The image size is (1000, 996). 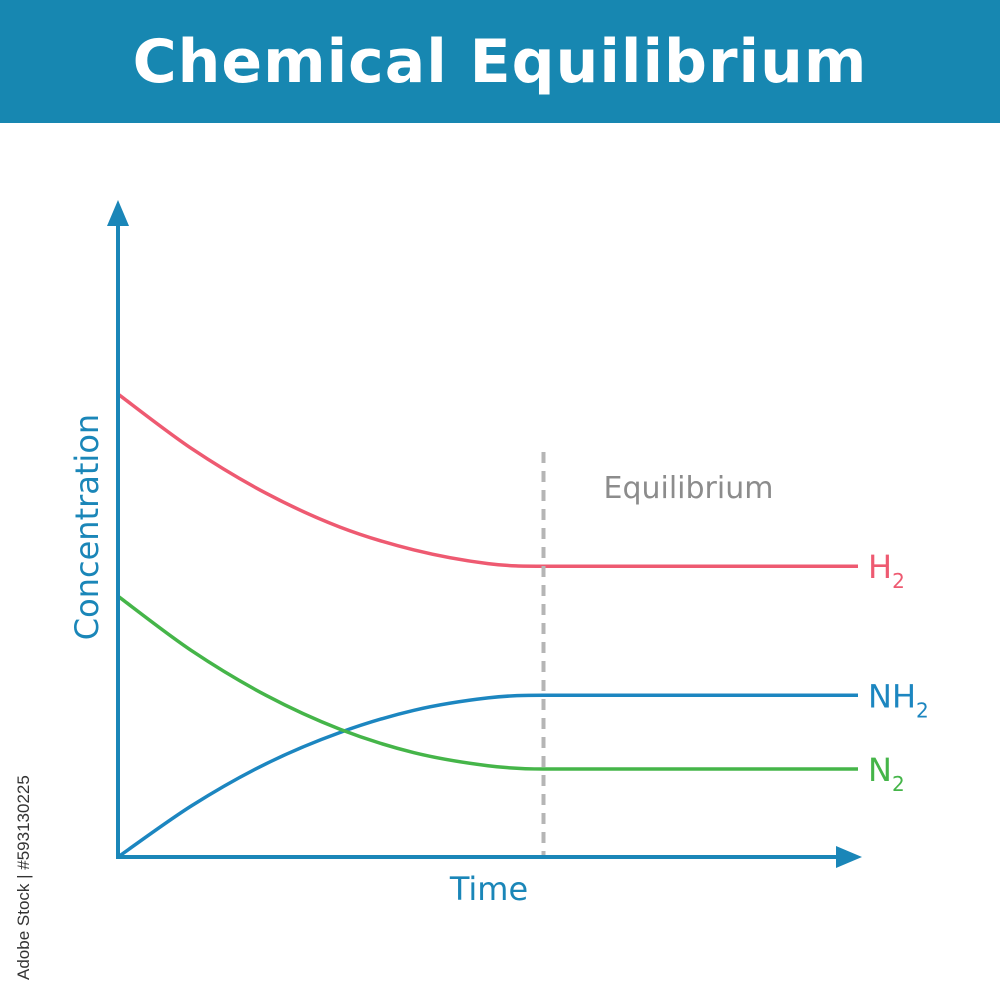 What do you see at coordinates (118, 213) in the screenshot?
I see `y-axis-arrow-icon` at bounding box center [118, 213].